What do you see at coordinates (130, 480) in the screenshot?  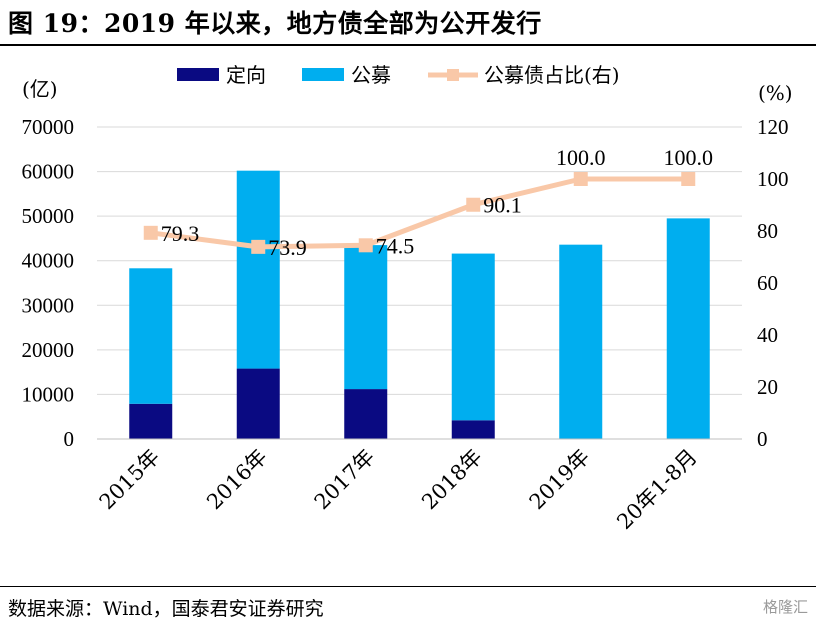 I see `x-tick-label: 2015年` at bounding box center [130, 480].